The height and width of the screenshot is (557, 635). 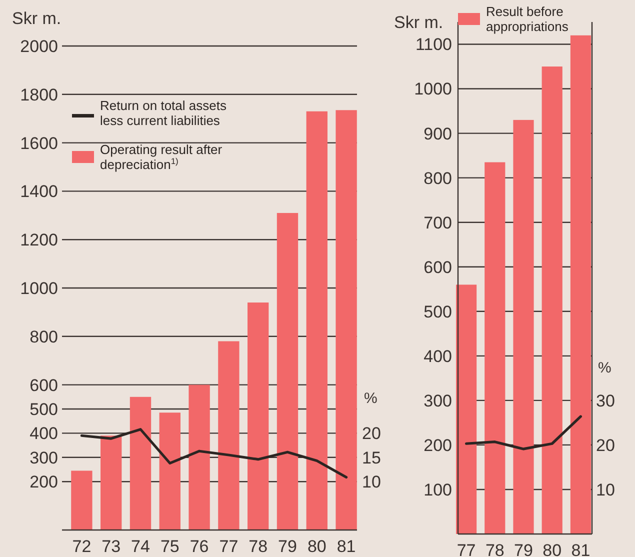 What do you see at coordinates (527, 19) in the screenshot?
I see `legend-label: Result before appropriations` at bounding box center [527, 19].